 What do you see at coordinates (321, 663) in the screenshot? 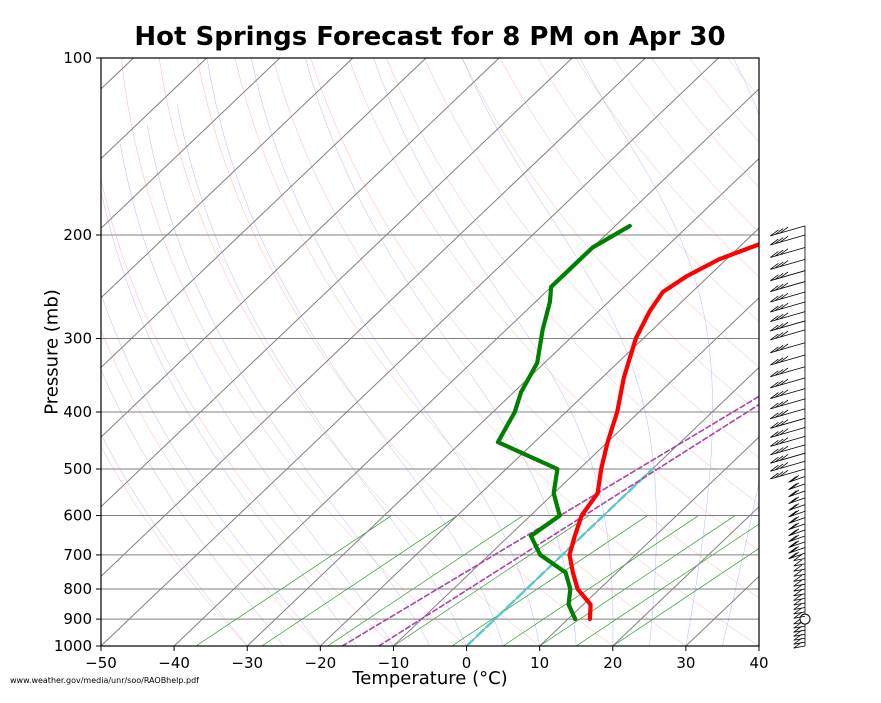
I see `x-tick-label: −20` at bounding box center [321, 663].